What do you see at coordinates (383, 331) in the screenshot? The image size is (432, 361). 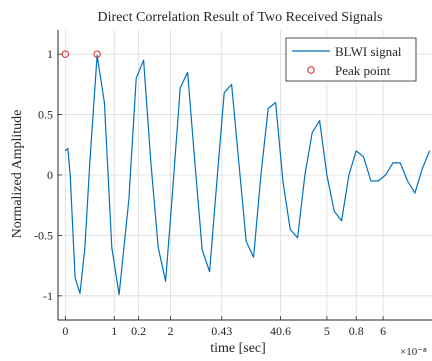 I see `x-tick-label: 6` at bounding box center [383, 331].